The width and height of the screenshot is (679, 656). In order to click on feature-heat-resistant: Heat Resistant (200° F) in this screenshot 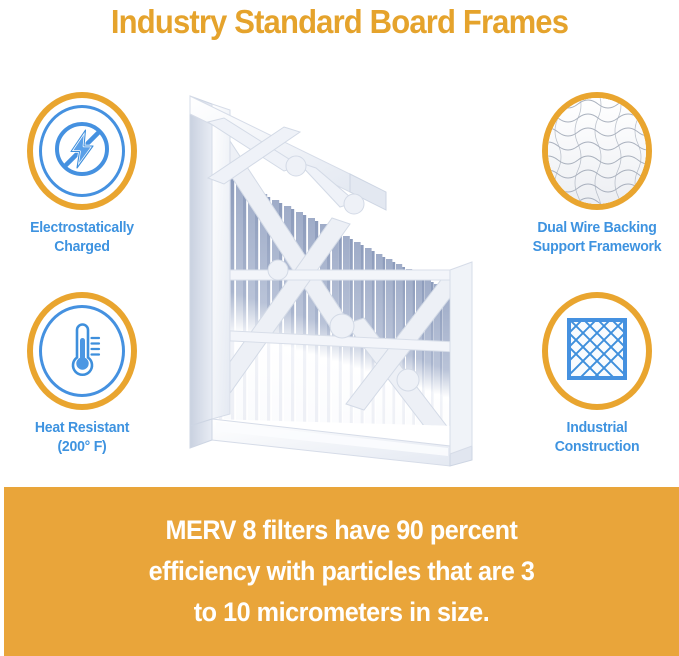, I will do `click(82, 374)`.